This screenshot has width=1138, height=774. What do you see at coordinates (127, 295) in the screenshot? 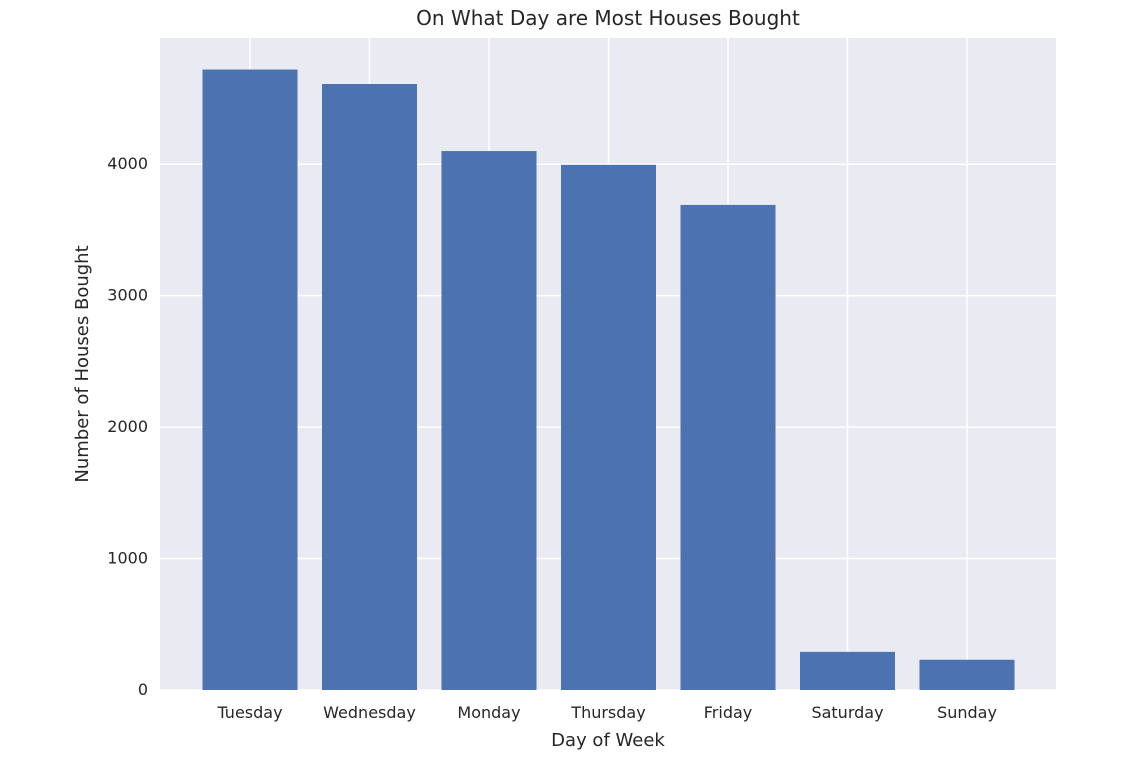
I see `y-tick-label: 3000` at bounding box center [127, 295].